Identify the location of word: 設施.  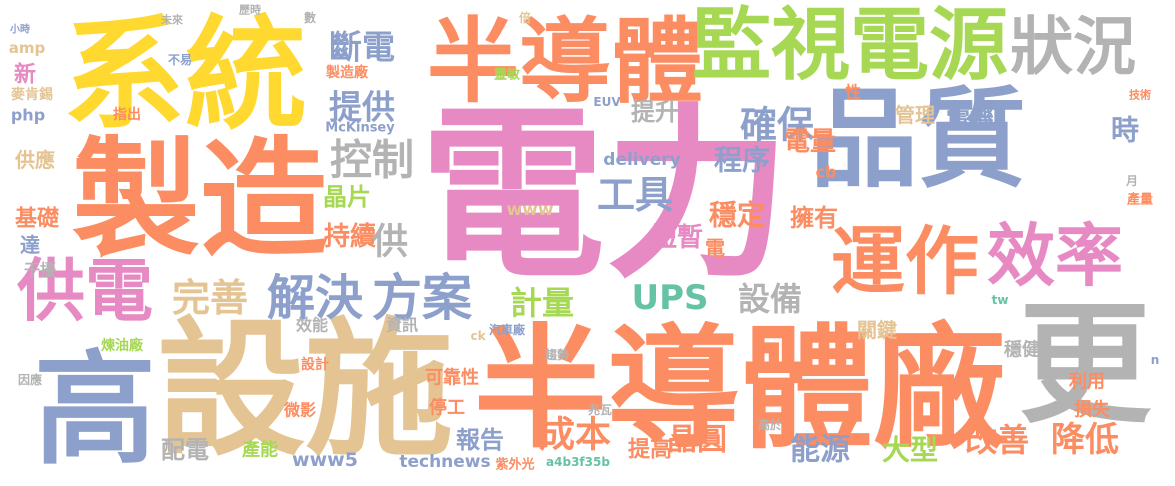
(305, 390).